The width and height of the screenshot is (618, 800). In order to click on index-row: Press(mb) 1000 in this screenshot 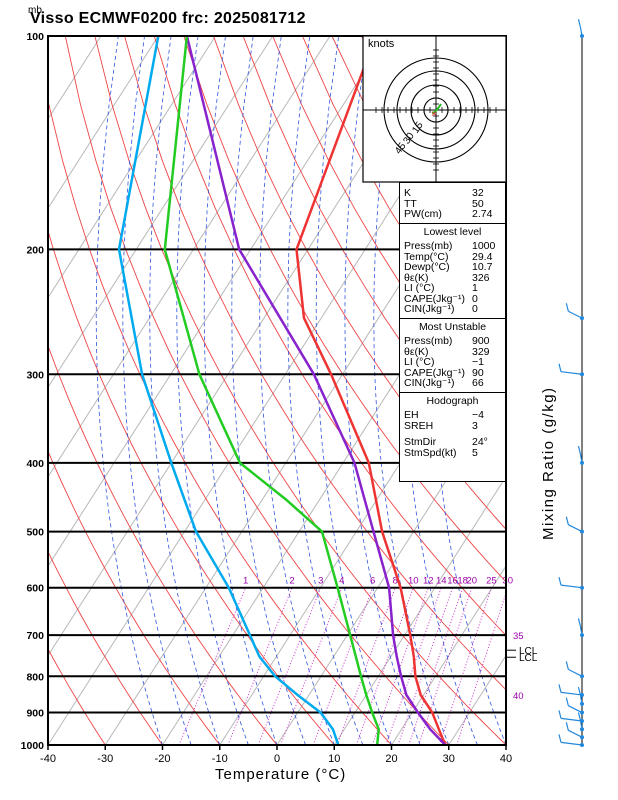, I will do `click(450, 246)`.